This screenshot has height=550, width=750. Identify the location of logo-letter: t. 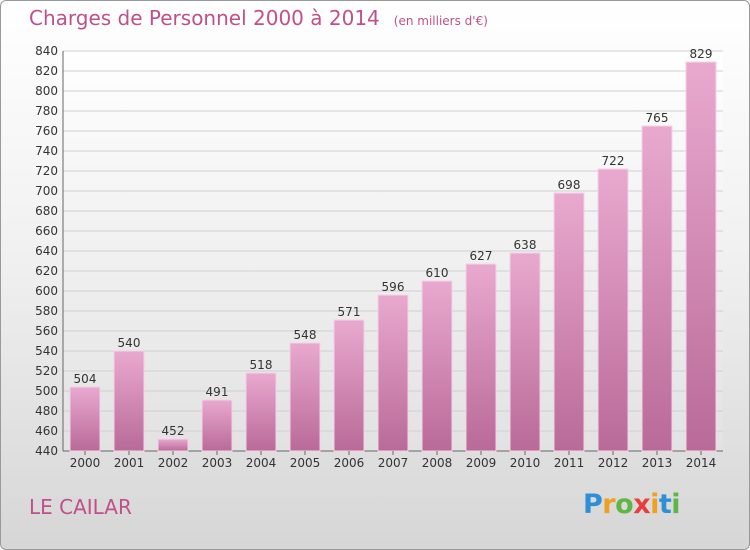
(665, 504).